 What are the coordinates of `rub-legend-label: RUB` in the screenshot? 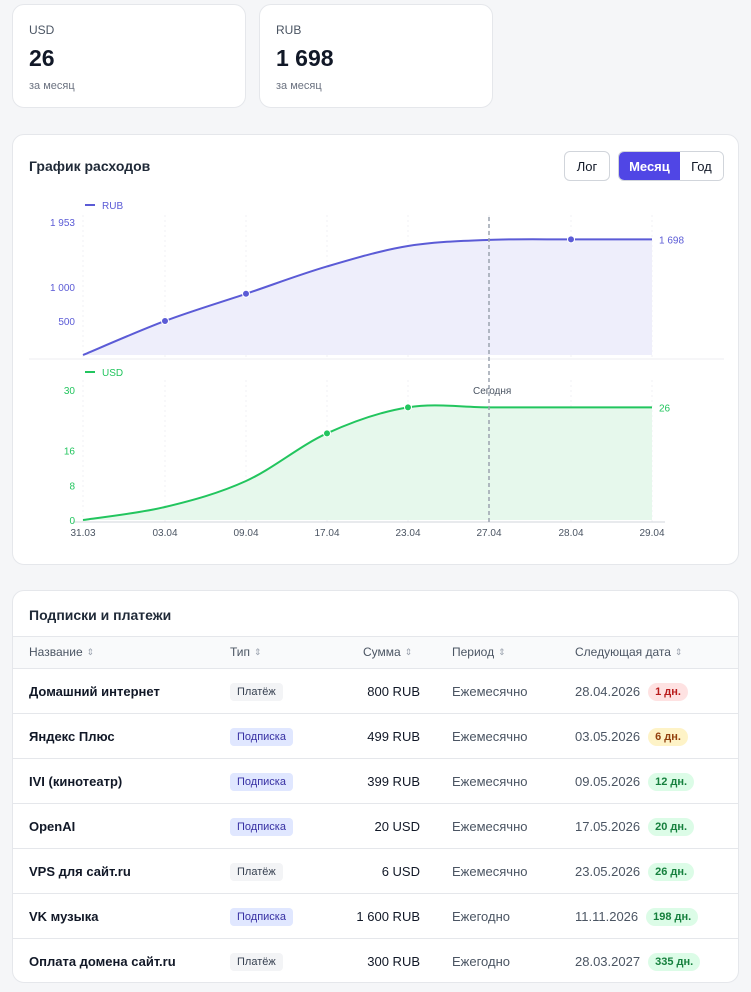 It's located at (112, 206).